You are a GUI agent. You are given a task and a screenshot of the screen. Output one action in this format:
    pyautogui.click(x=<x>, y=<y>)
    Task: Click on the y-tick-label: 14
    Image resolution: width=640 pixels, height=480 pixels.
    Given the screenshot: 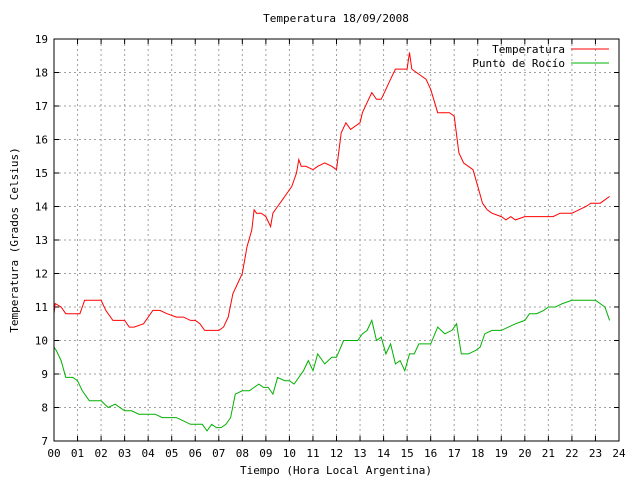 What is the action you would take?
    pyautogui.click(x=42, y=207)
    